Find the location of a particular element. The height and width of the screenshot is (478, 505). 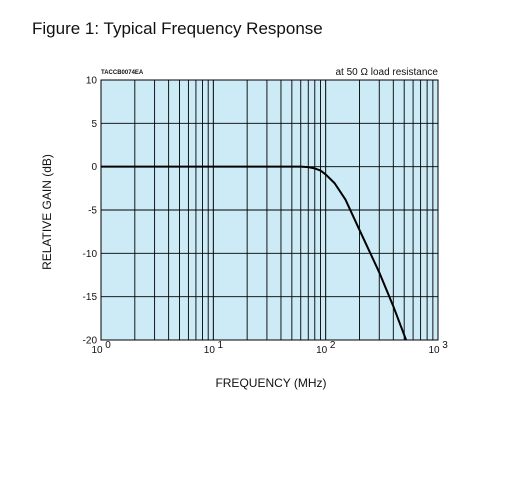

x-tick-exponent: 3 is located at coordinates (445, 345).